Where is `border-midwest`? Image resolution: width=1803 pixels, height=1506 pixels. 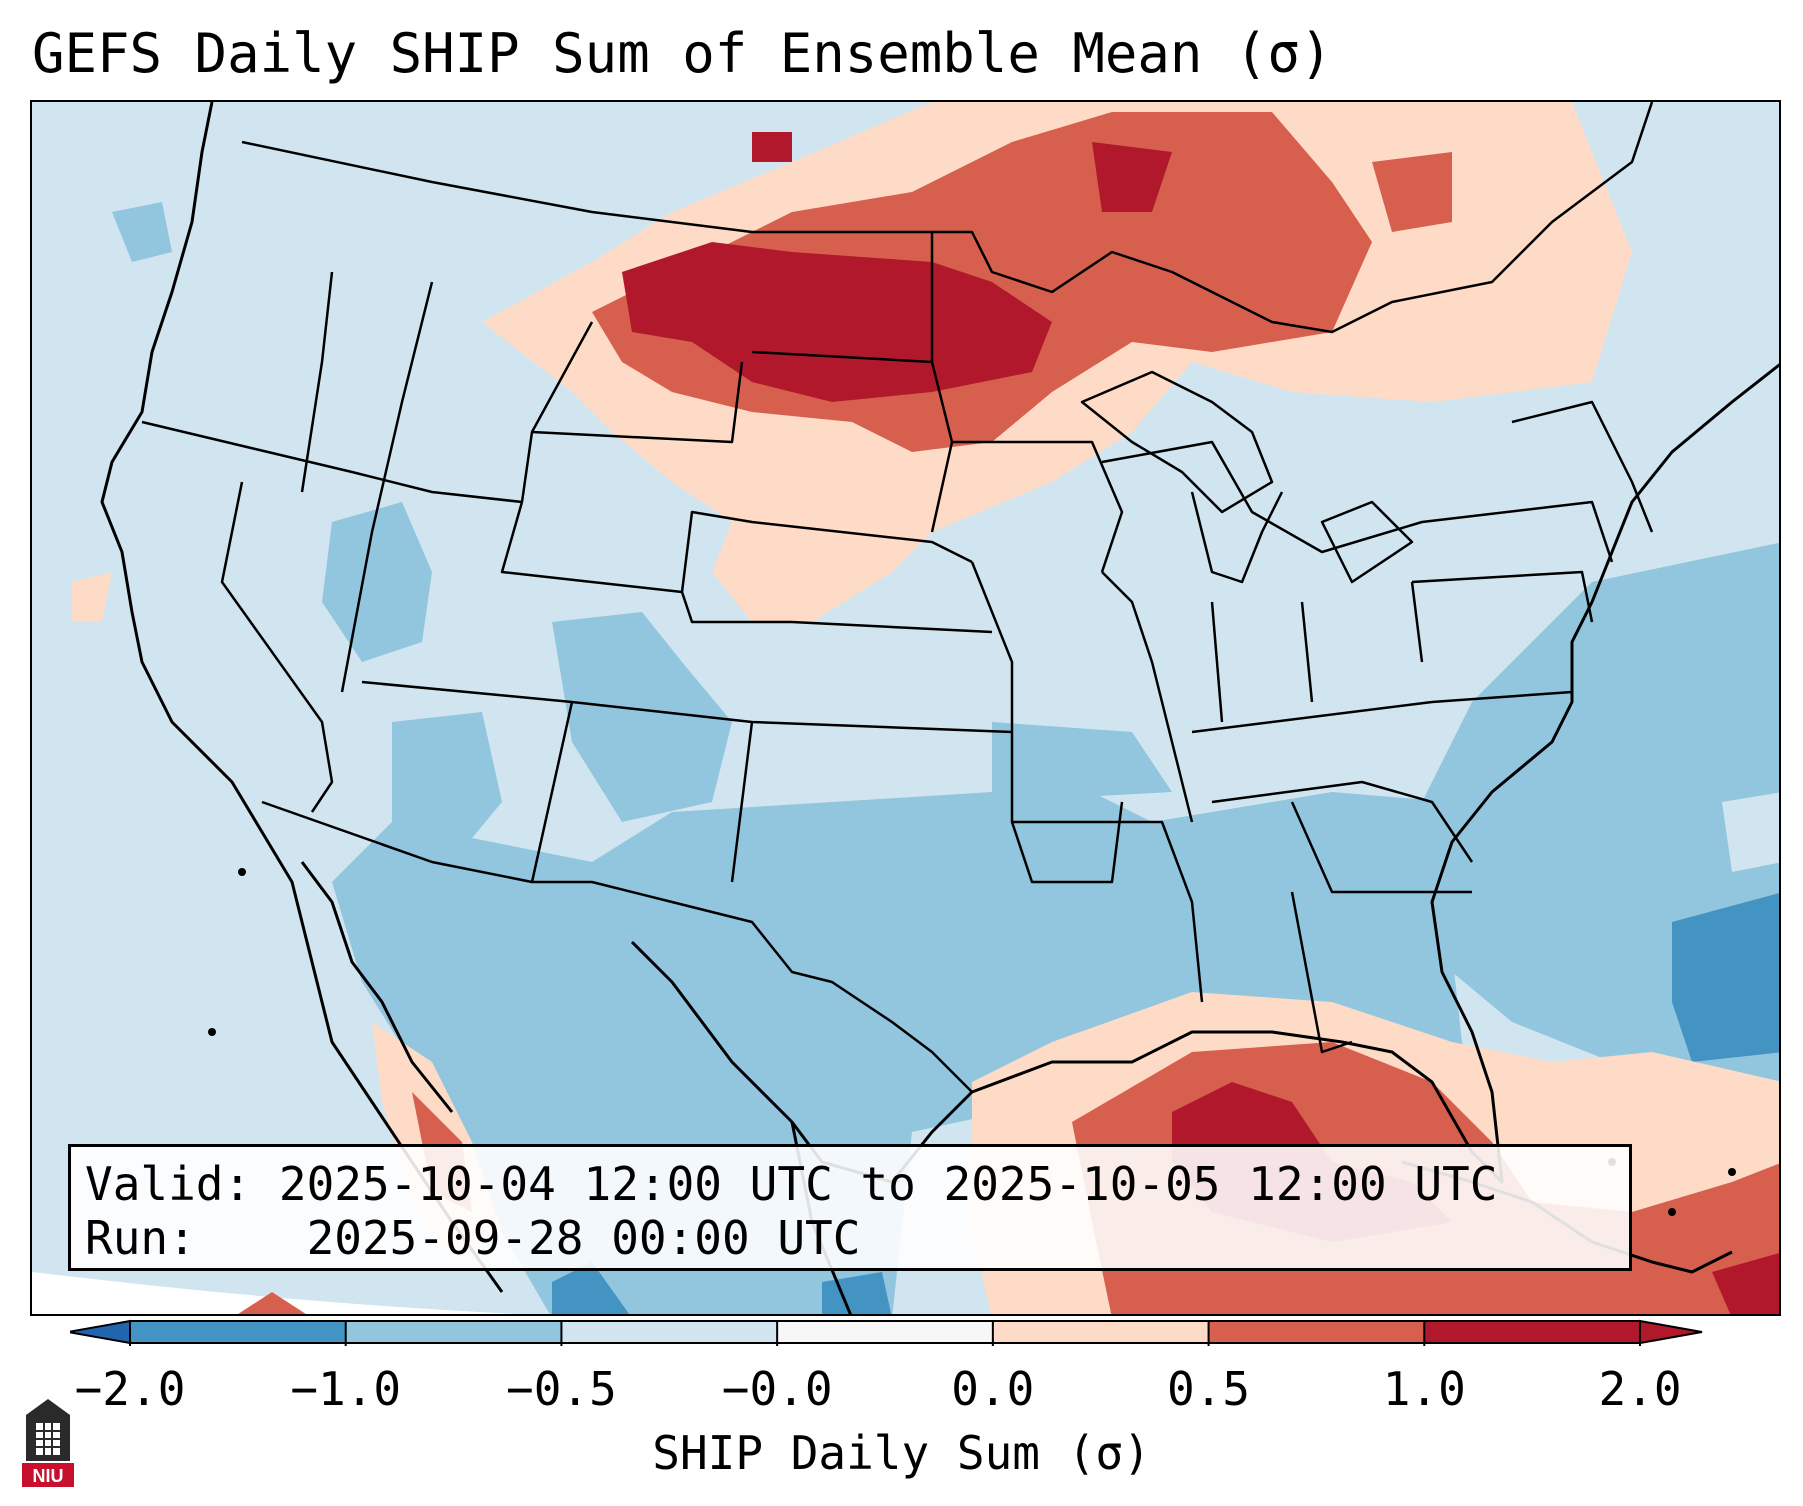 border-midwest is located at coordinates (1317, 652).